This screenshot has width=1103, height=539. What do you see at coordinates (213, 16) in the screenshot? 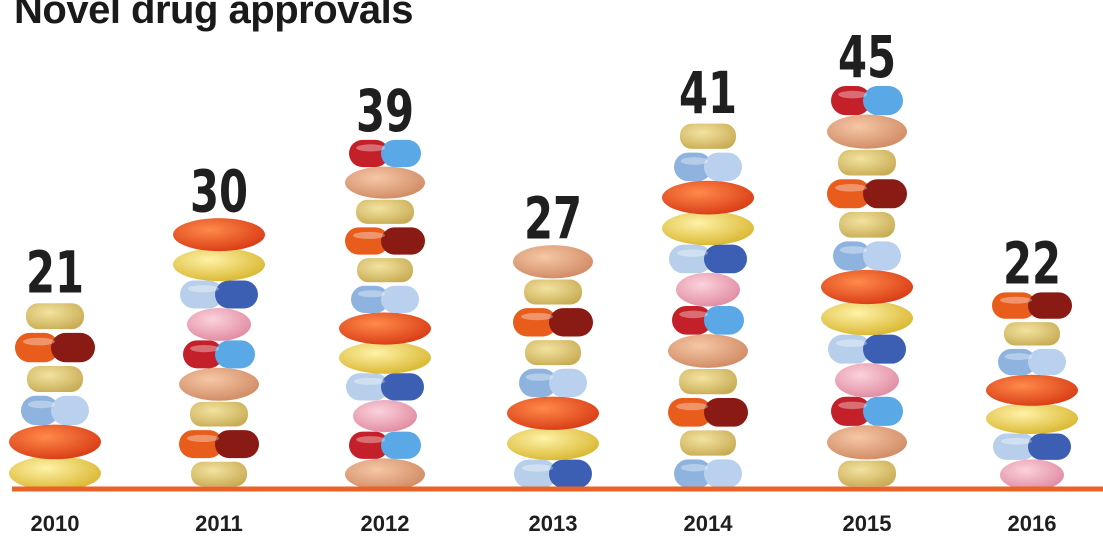
I see `chart-title: Novel drug approvals` at bounding box center [213, 16].